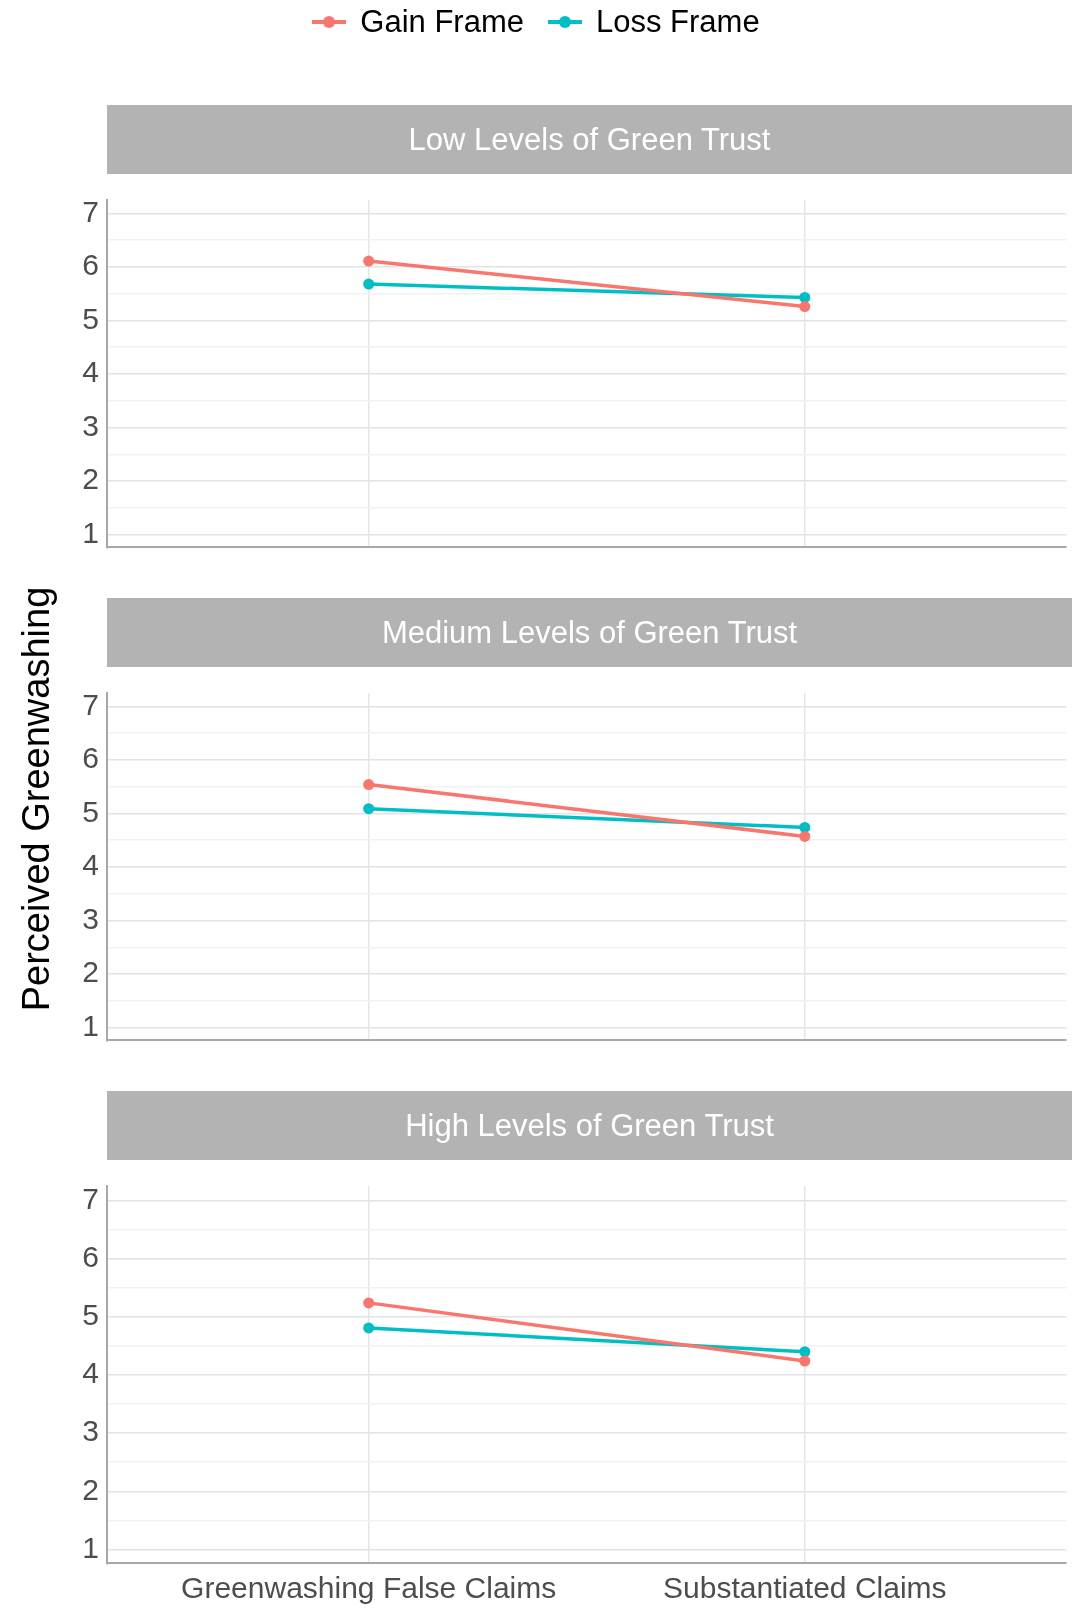  What do you see at coordinates (589, 632) in the screenshot?
I see `chart-title: Medium Levels of Green Trust` at bounding box center [589, 632].